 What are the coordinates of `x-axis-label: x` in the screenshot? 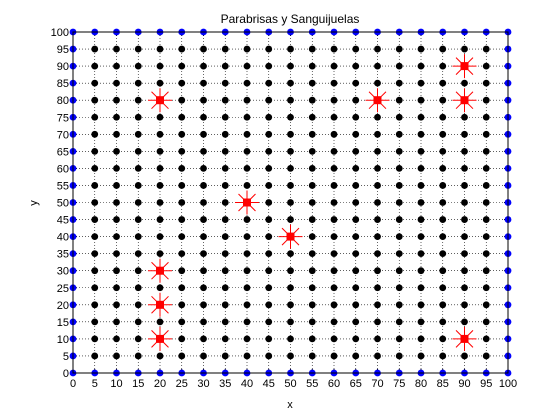 It's located at (290, 405).